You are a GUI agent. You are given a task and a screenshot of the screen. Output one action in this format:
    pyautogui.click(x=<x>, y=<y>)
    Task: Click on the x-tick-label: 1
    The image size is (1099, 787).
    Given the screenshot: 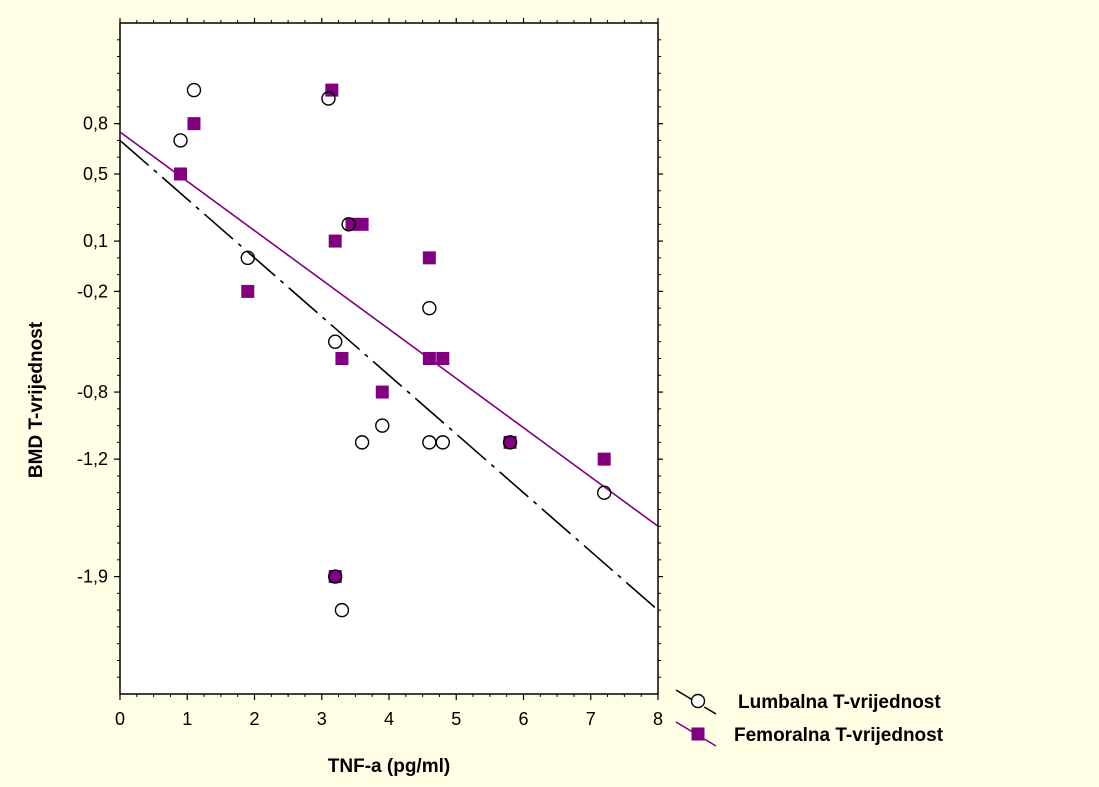 What is the action you would take?
    pyautogui.click(x=187, y=719)
    